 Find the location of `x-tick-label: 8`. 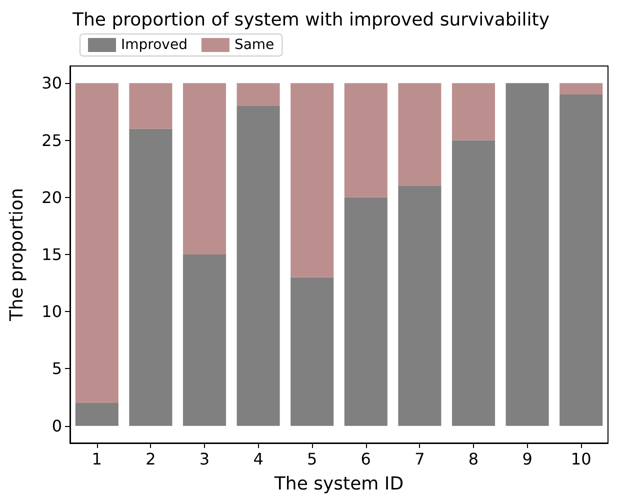

x-tick-label: 8 is located at coordinates (473, 459).